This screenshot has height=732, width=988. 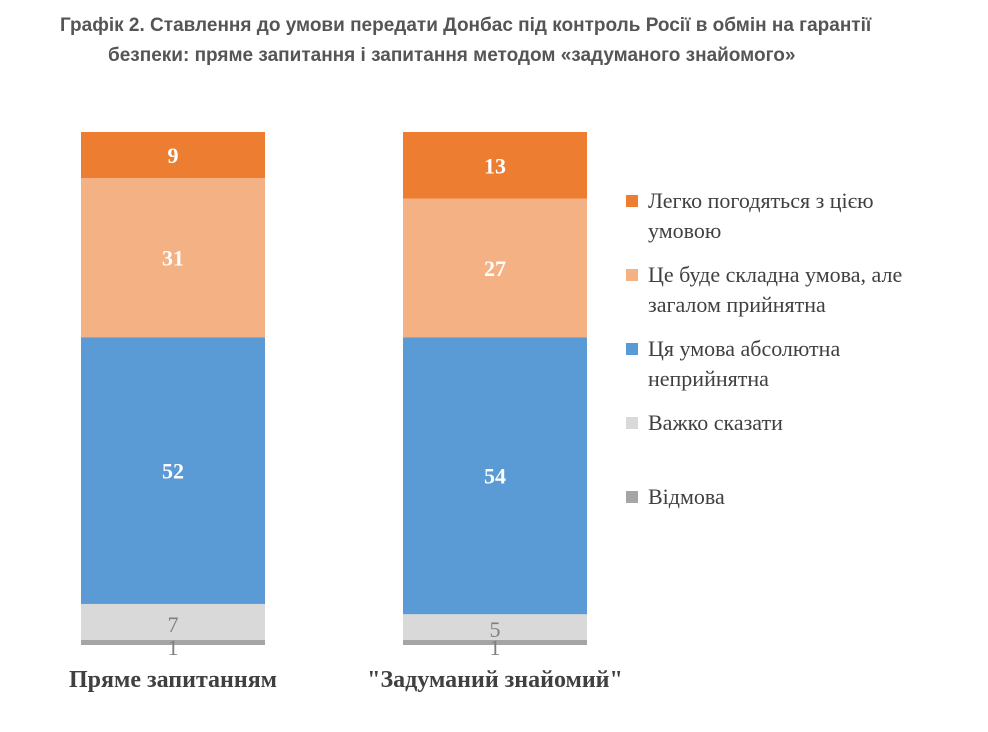 I want to click on legend-label: Відмова, so click(x=686, y=496).